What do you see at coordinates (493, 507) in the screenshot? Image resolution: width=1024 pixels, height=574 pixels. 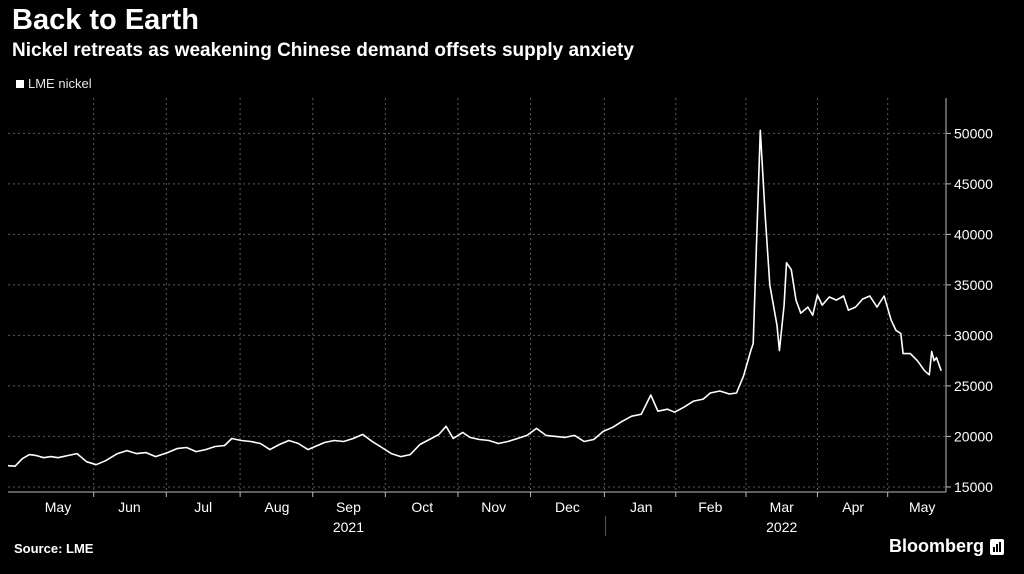 I see `x-tick-label: Nov` at bounding box center [493, 507].